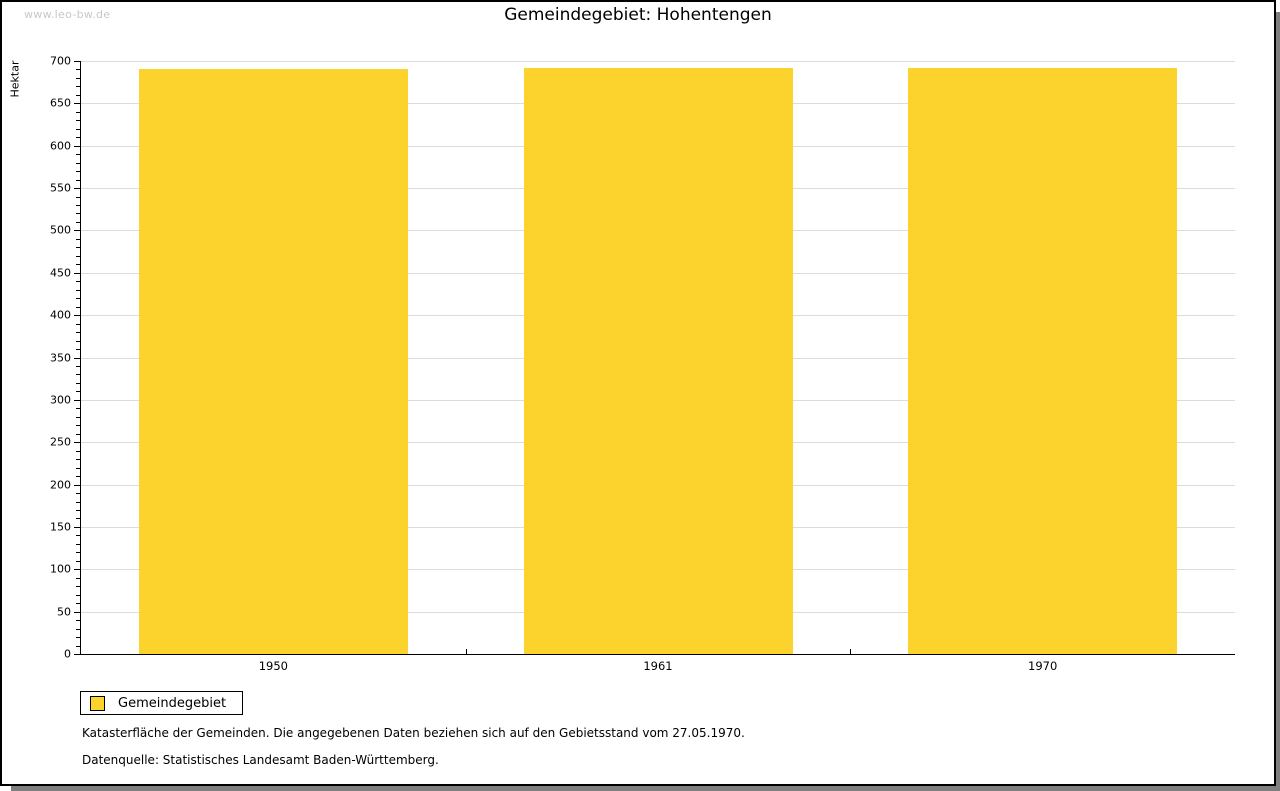 This screenshot has height=791, width=1280. Describe the element at coordinates (1043, 666) in the screenshot. I see `x-tick-label-1970: 1970` at that location.